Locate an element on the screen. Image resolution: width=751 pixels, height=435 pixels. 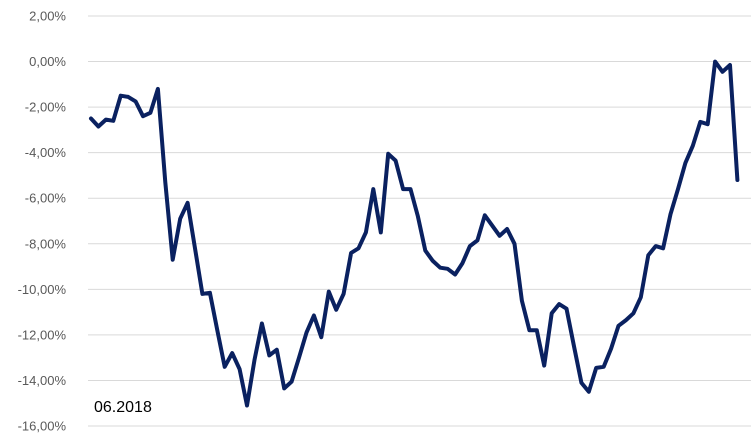
y-tick-label: 0,00% is located at coordinates (47, 61).